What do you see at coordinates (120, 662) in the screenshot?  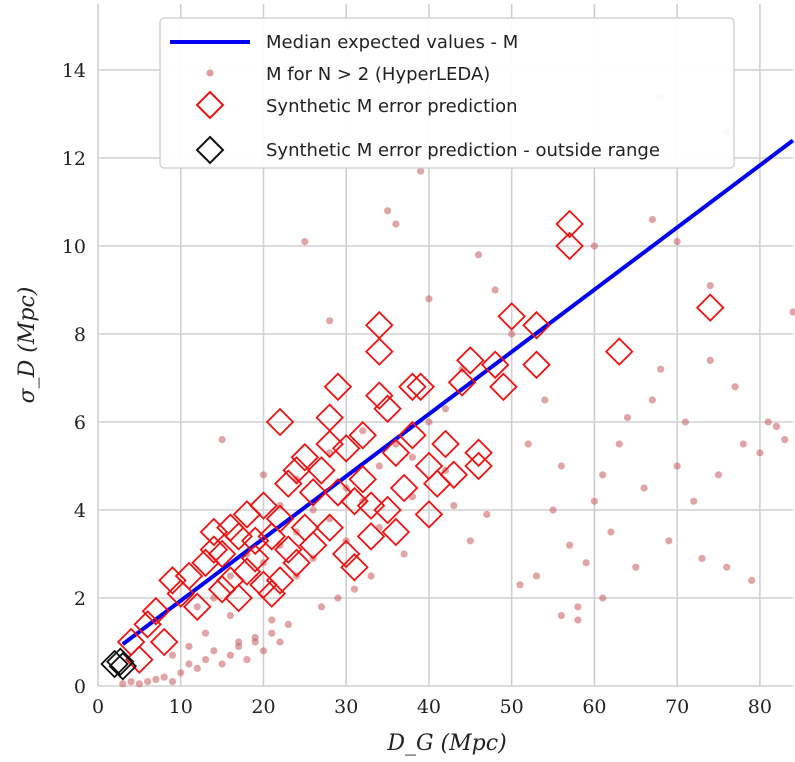 I see `outside-range-diamond` at bounding box center [120, 662].